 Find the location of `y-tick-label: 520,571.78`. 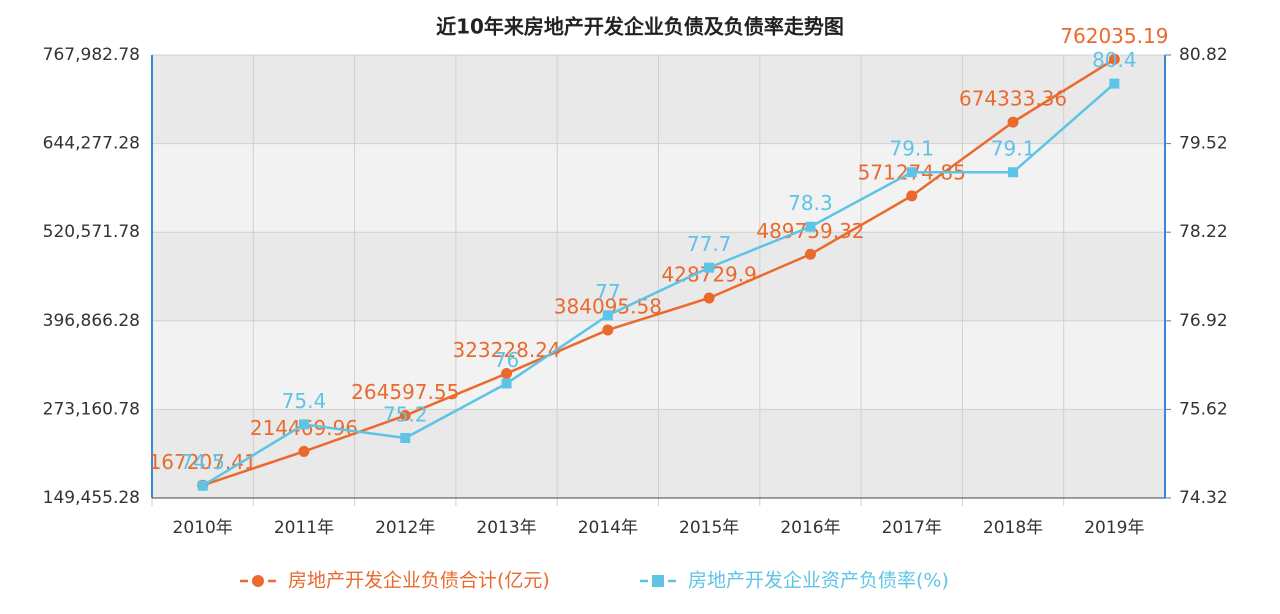

y-tick-label: 520,571.78 is located at coordinates (91, 232).